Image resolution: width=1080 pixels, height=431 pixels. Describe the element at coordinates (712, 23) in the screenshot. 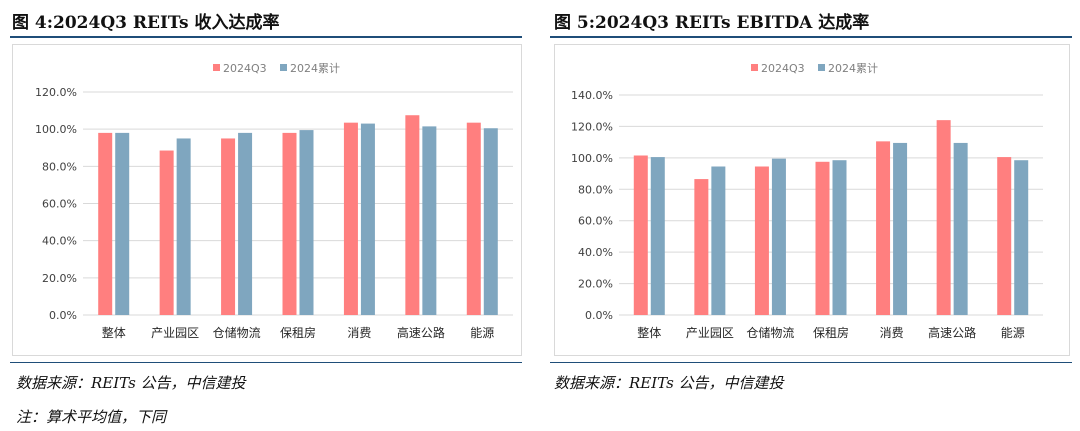

I see `figure-title: 图 5:2024Q3 REITs EBITDA 达成率` at that location.